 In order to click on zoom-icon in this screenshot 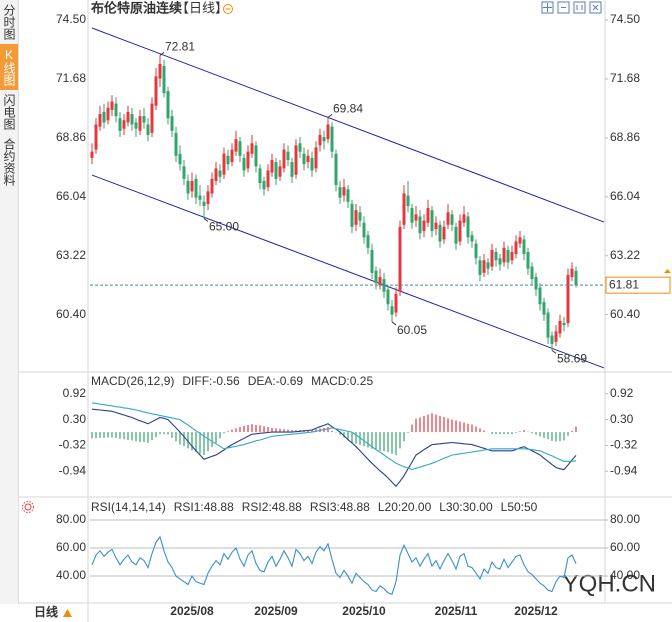, I will do `click(228, 9)`.